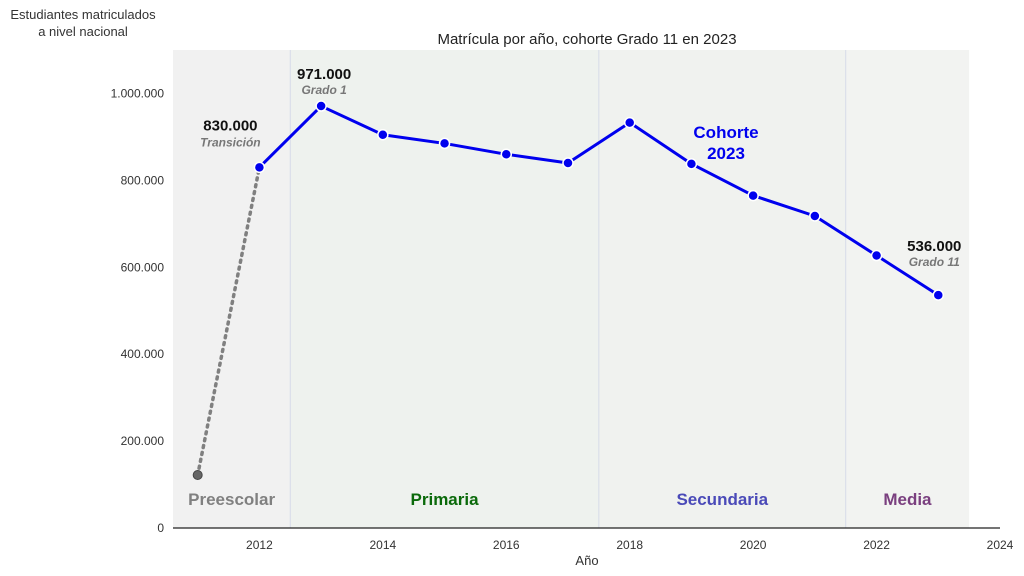 This screenshot has height=576, width=1024. What do you see at coordinates (382, 545) in the screenshot?
I see `x-tick-label: 2014` at bounding box center [382, 545].